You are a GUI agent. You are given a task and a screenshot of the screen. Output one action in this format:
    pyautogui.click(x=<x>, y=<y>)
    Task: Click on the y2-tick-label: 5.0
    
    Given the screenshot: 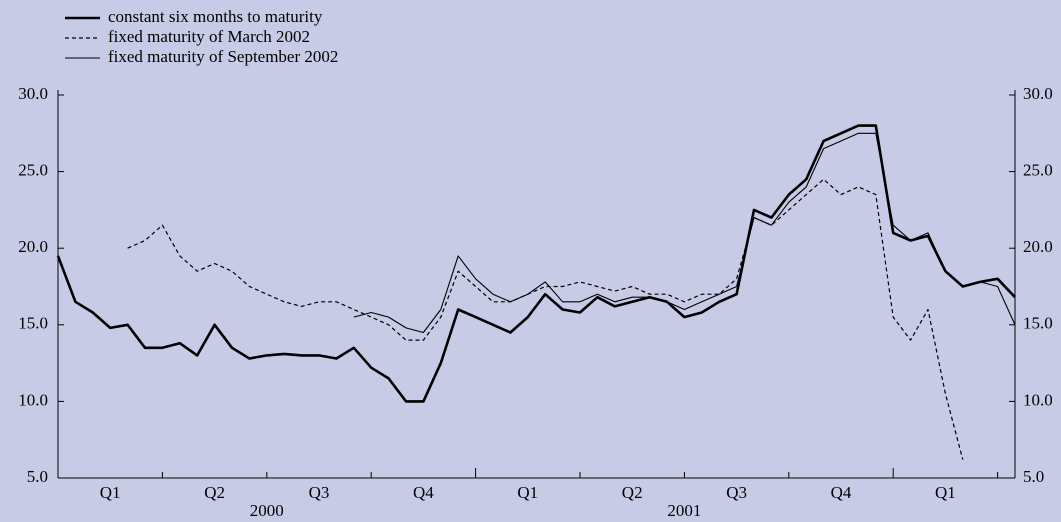 What is the action you would take?
    pyautogui.click(x=1033, y=476)
    